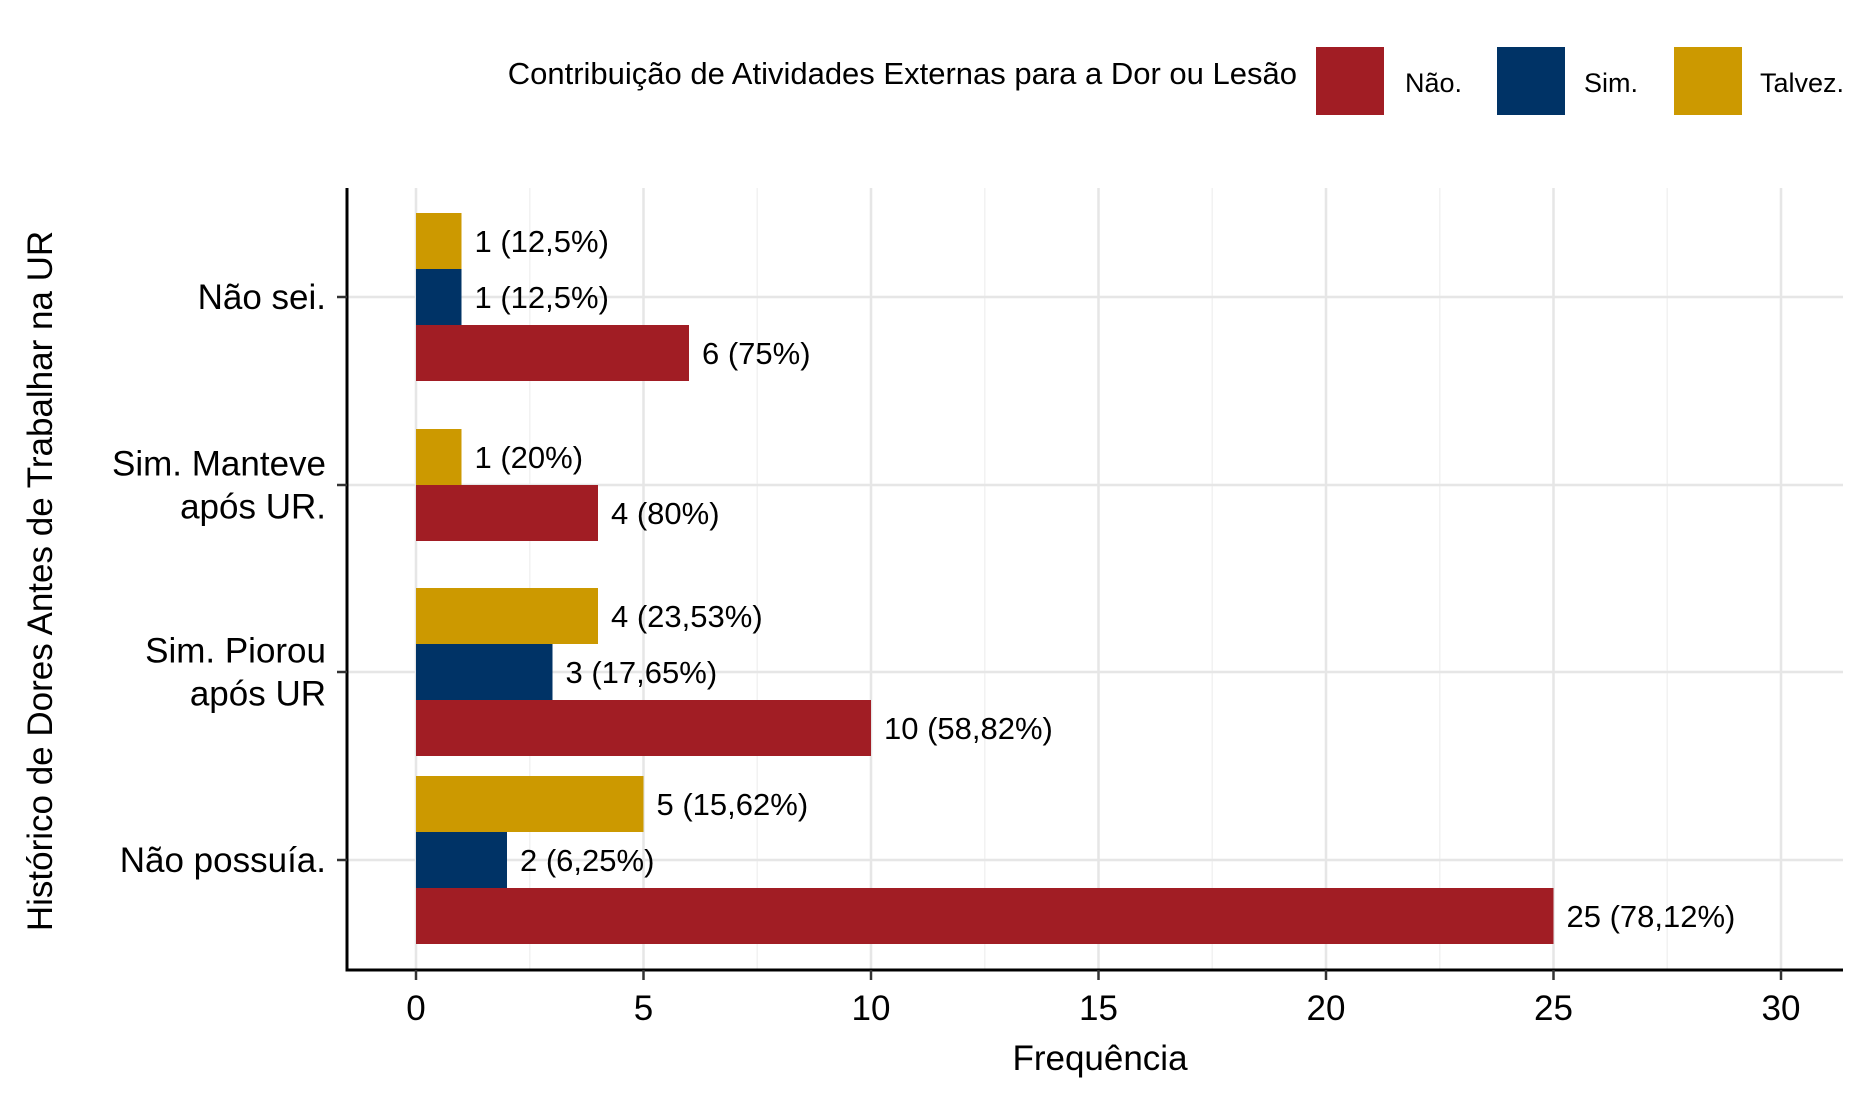 Image resolution: width=1866 pixels, height=1098 pixels. I want to click on x-tick-label: 10, so click(871, 1008).